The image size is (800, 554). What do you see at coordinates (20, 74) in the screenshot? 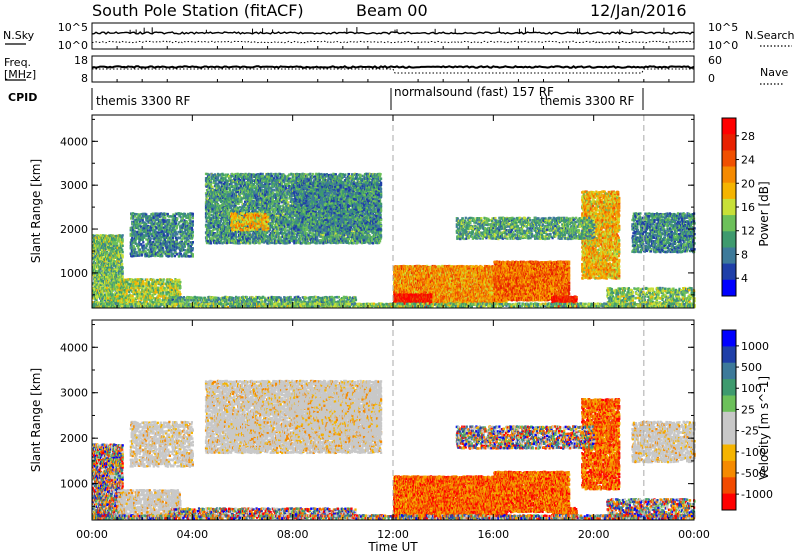
I see `freq-unit: [MHz]` at bounding box center [20, 74].